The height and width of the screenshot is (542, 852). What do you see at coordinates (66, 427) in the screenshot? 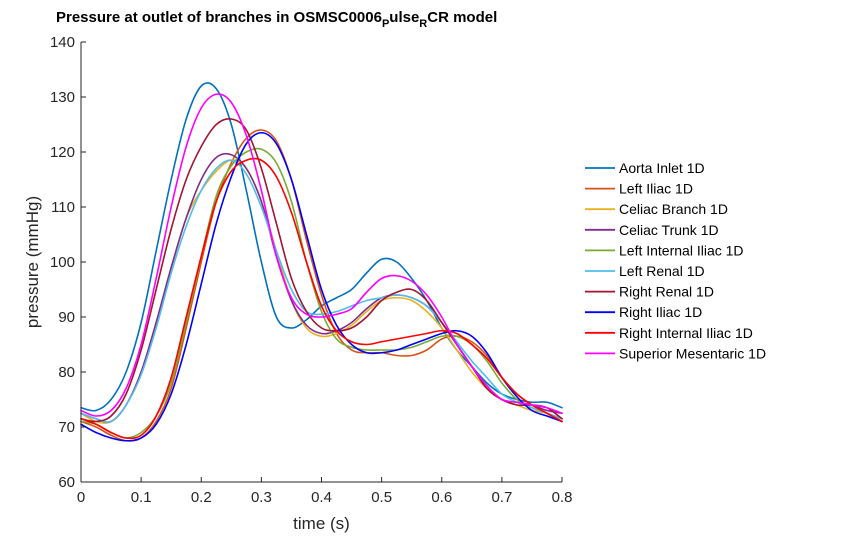
I see `y-tick-label: 70` at bounding box center [66, 427].